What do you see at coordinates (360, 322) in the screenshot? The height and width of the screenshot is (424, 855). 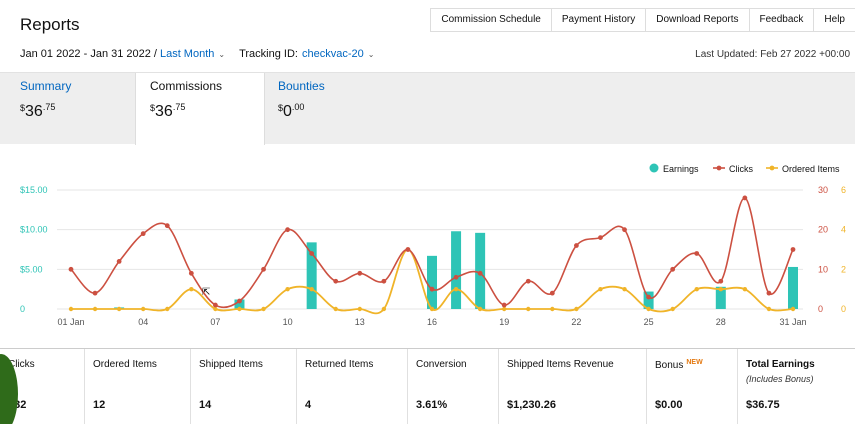 I see `x-tick-label: 13` at bounding box center [360, 322].